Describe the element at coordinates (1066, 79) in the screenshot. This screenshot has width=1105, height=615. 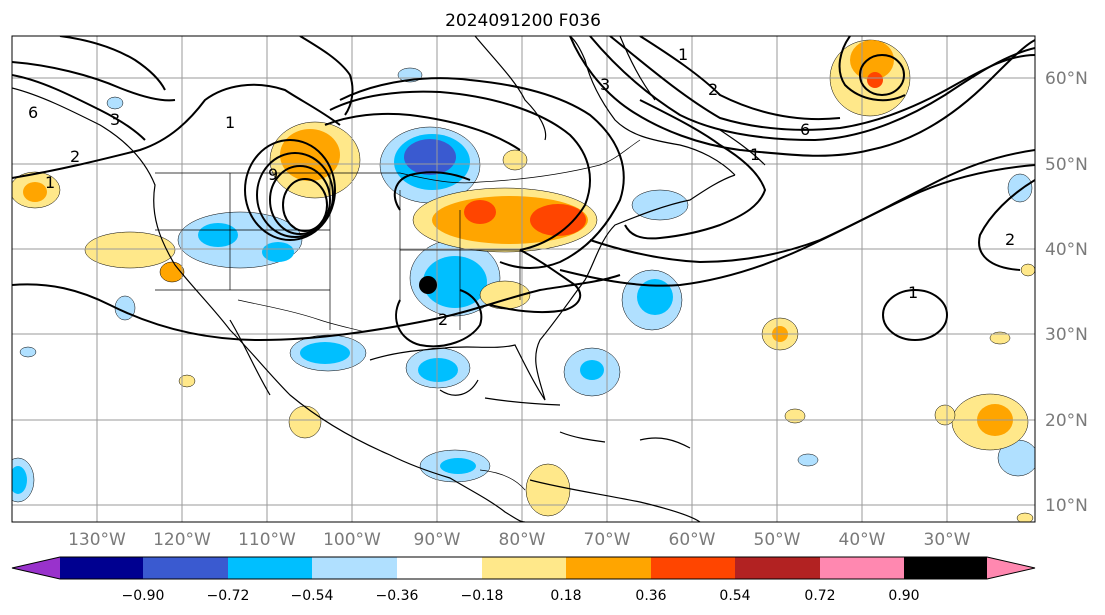
I see `lat-tick: 60°N` at that location.